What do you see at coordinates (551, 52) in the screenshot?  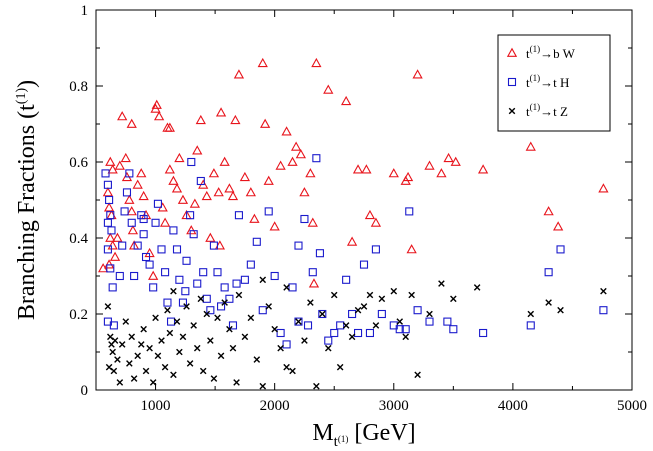 I see `legend-label: t(1)→b W` at bounding box center [551, 52].